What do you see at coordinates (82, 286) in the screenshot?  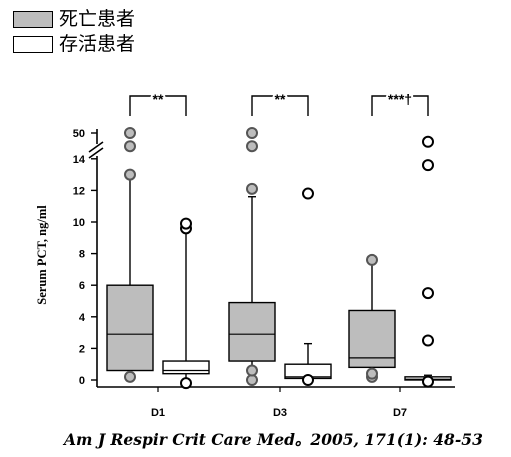 I see `y-tick-label: 6` at bounding box center [82, 286].